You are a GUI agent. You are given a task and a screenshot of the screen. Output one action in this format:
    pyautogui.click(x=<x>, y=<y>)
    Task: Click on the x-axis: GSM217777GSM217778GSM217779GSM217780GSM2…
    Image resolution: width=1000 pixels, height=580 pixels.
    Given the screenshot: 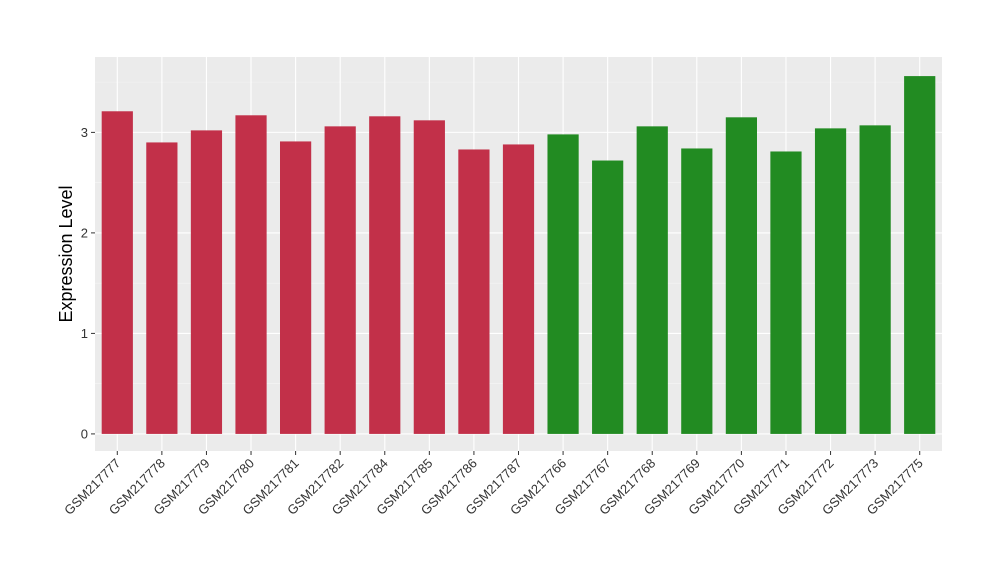 What is the action you would take?
    pyautogui.click(x=493, y=484)
    